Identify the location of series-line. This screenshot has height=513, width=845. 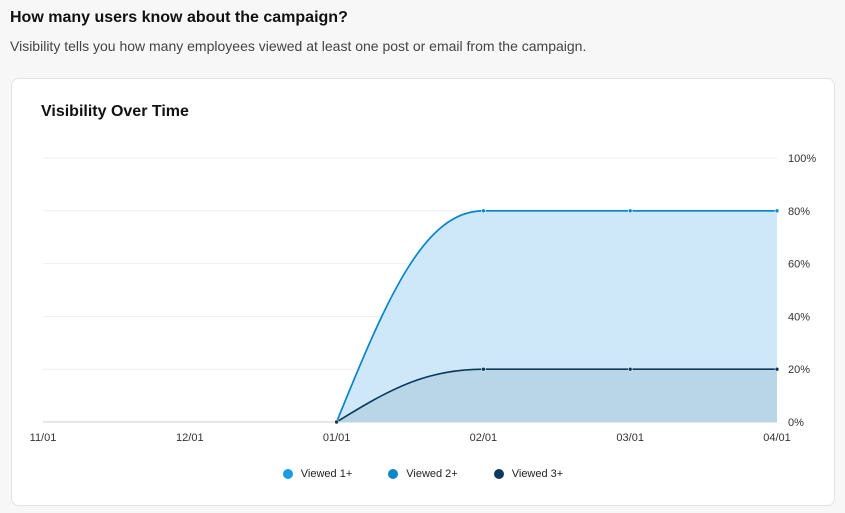
(556, 395).